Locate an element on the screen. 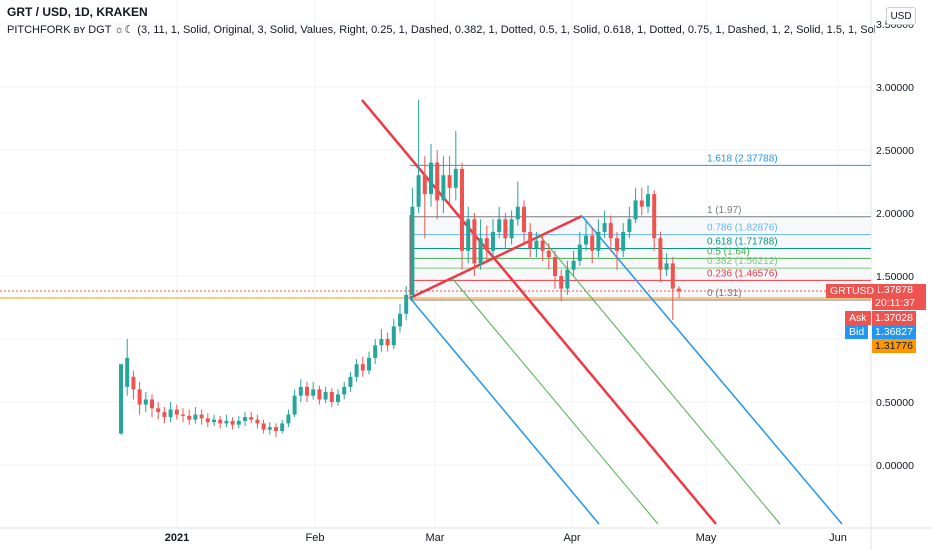  fib-level-label: 0 (1.31) is located at coordinates (724, 293).